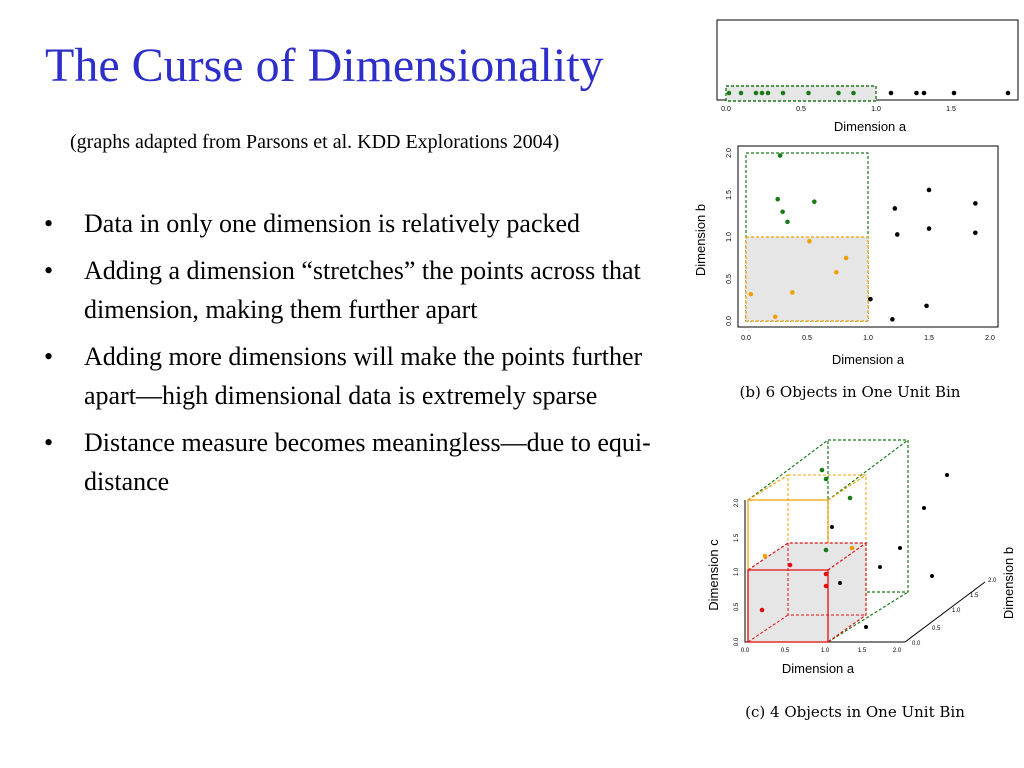 The height and width of the screenshot is (768, 1024). Describe the element at coordinates (870, 126) in the screenshot. I see `fig-a-xlabel: Dimension a` at that location.